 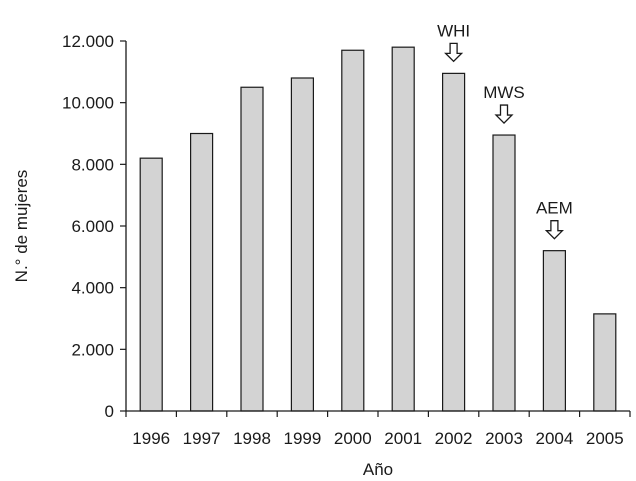 What do you see at coordinates (403, 229) in the screenshot?
I see `bar-2001` at bounding box center [403, 229].